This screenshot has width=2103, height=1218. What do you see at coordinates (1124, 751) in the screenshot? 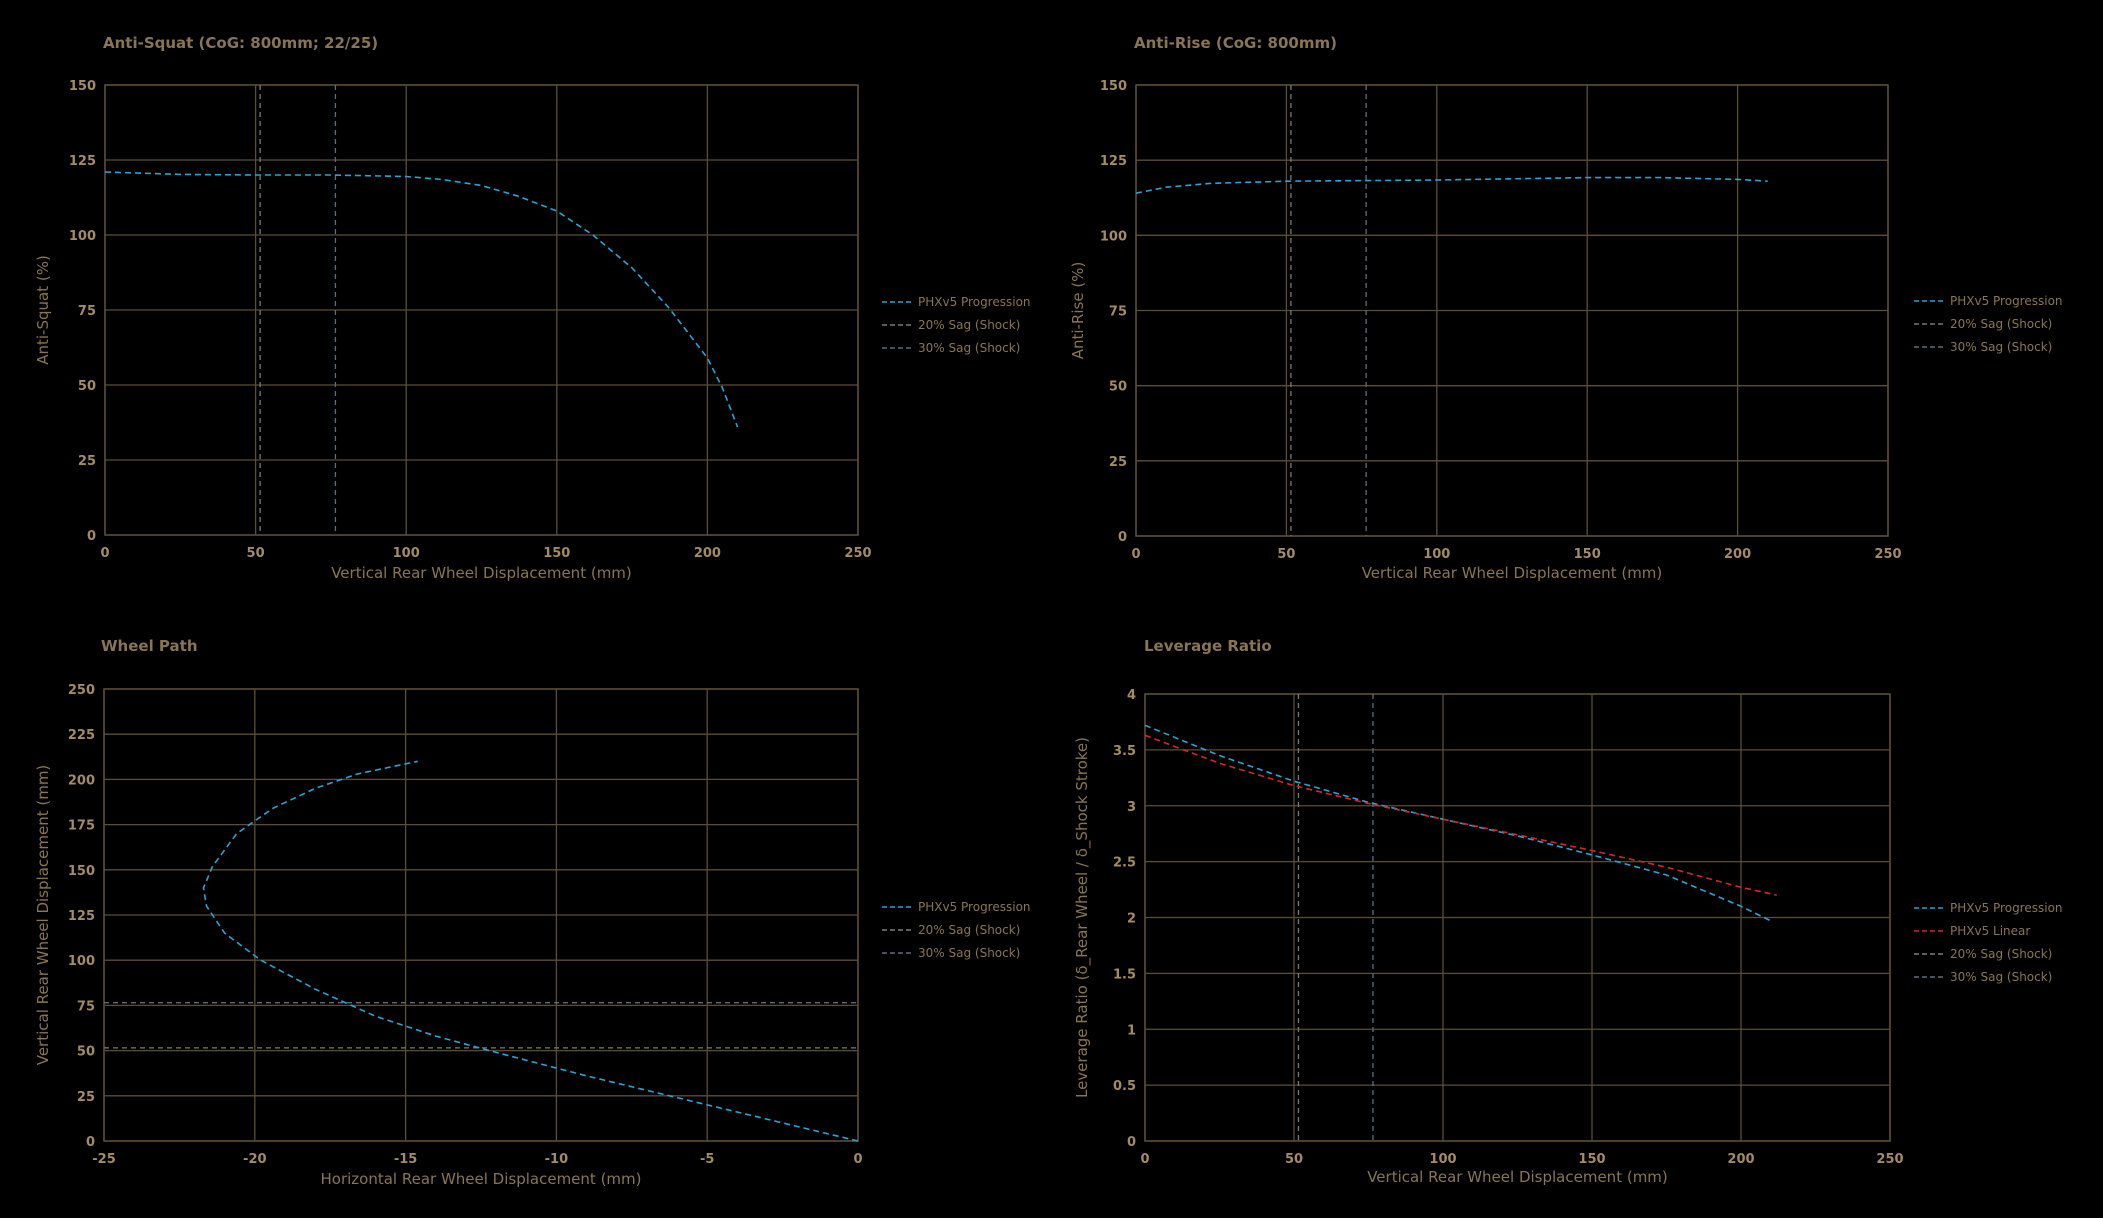
I see `y-tick-label: 3.5` at bounding box center [1124, 751].